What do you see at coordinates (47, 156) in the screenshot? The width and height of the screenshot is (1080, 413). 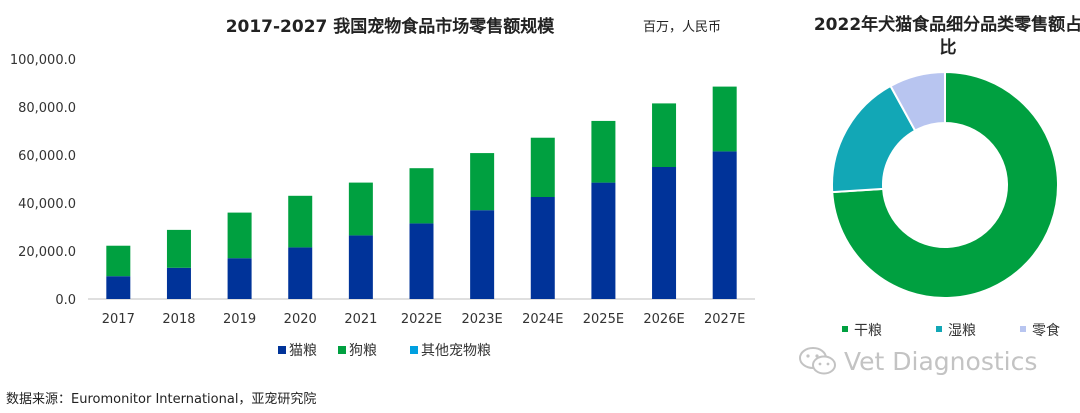 I see `y-tick-label: 60,000.0` at bounding box center [47, 156].